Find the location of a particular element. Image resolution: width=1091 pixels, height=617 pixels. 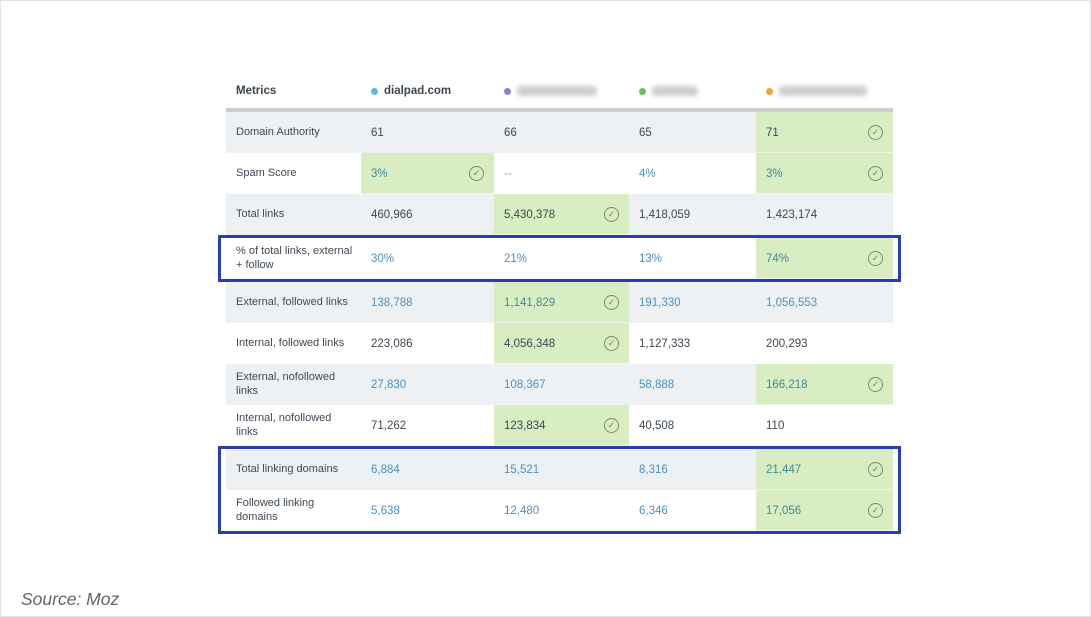

metric-label: Internal, nofollowed links is located at coordinates (284, 424).